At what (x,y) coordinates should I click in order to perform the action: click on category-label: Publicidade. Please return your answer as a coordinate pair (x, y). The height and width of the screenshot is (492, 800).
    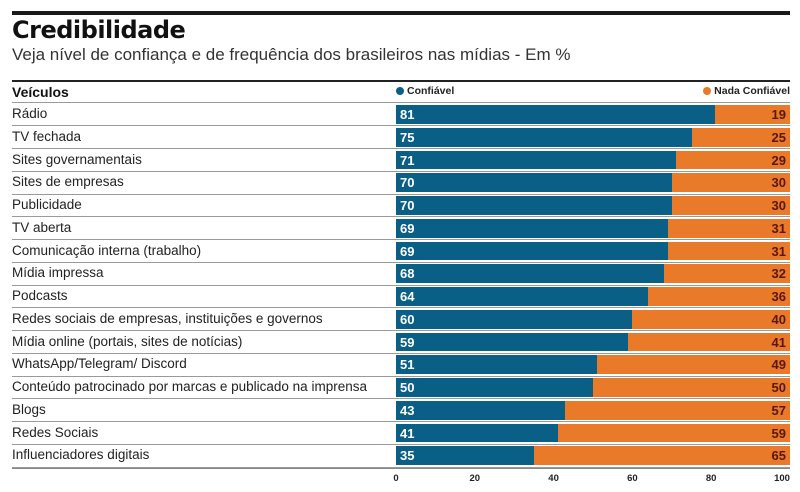
    Looking at the image, I should click on (47, 204).